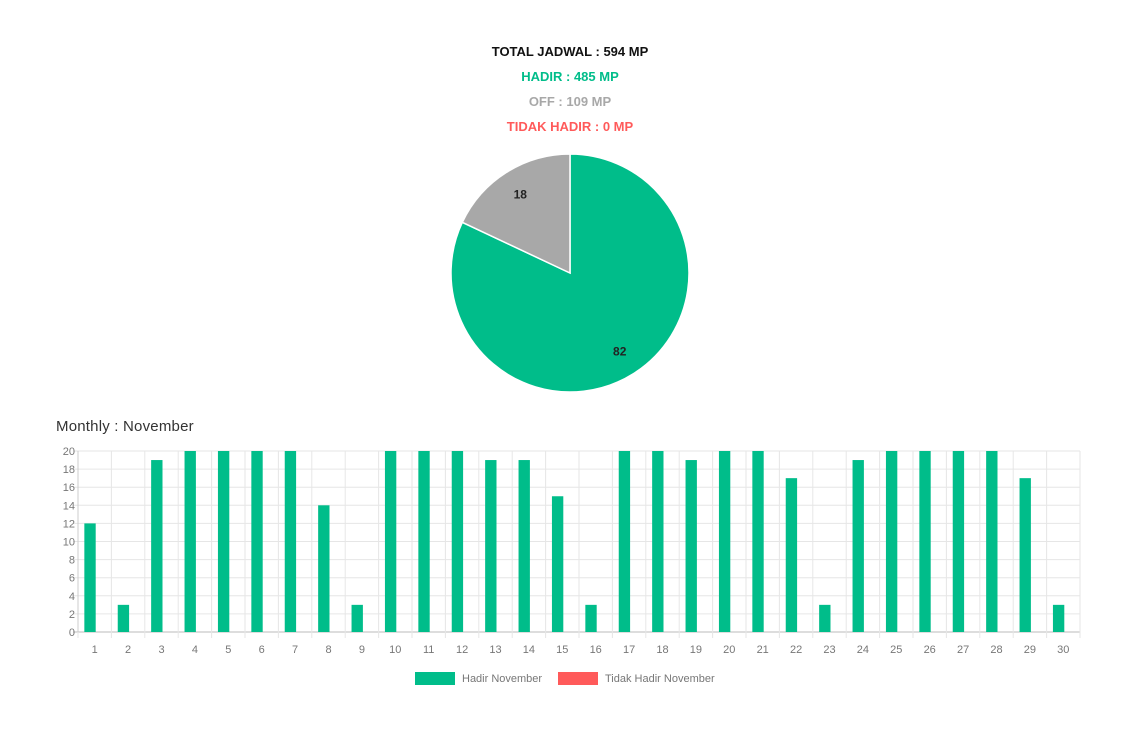  I want to click on legend-label: Tidak Hadir November, so click(660, 679).